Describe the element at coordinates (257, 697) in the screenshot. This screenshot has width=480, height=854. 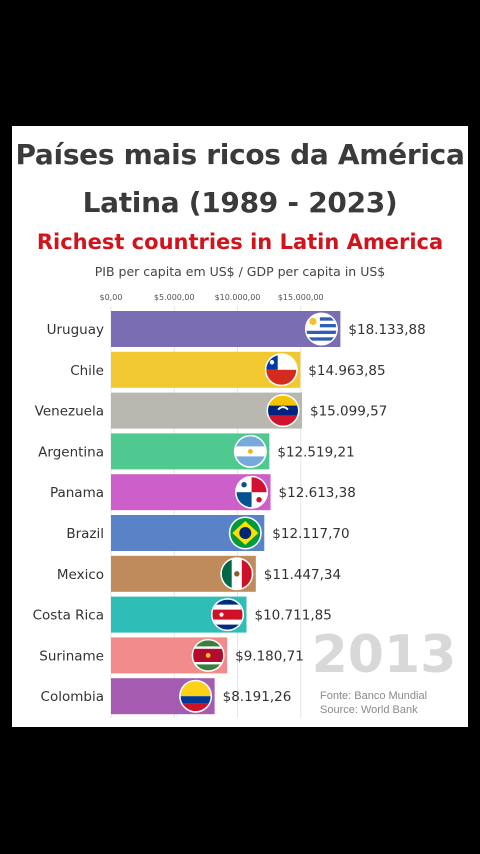
I see `value-label: $8.191,26` at that location.